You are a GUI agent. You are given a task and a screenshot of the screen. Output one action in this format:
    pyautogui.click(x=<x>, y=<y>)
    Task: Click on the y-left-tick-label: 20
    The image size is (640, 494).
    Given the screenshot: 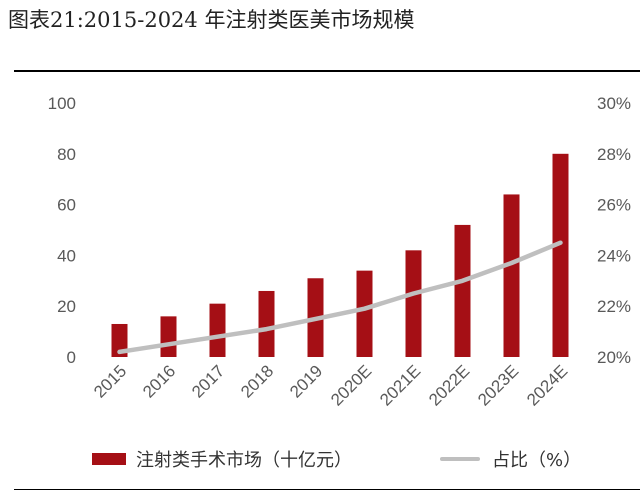 What is the action you would take?
    pyautogui.click(x=66, y=306)
    